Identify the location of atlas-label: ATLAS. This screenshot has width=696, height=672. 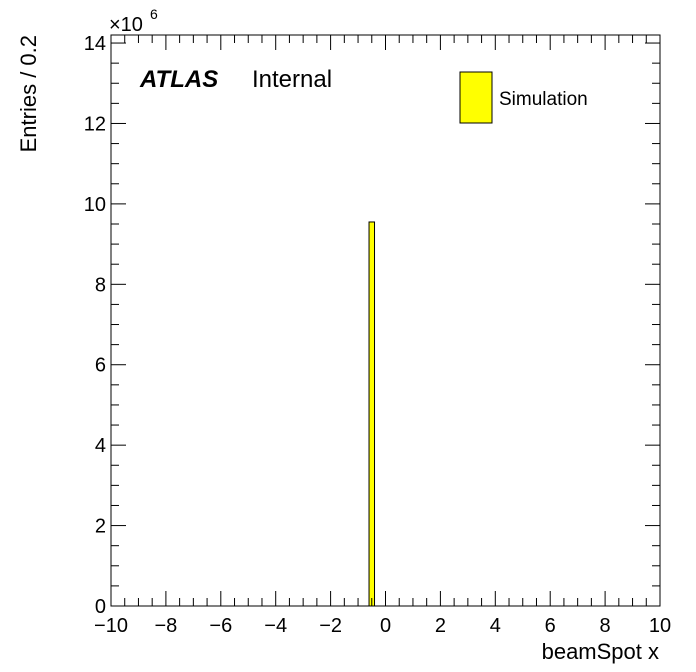
(178, 79).